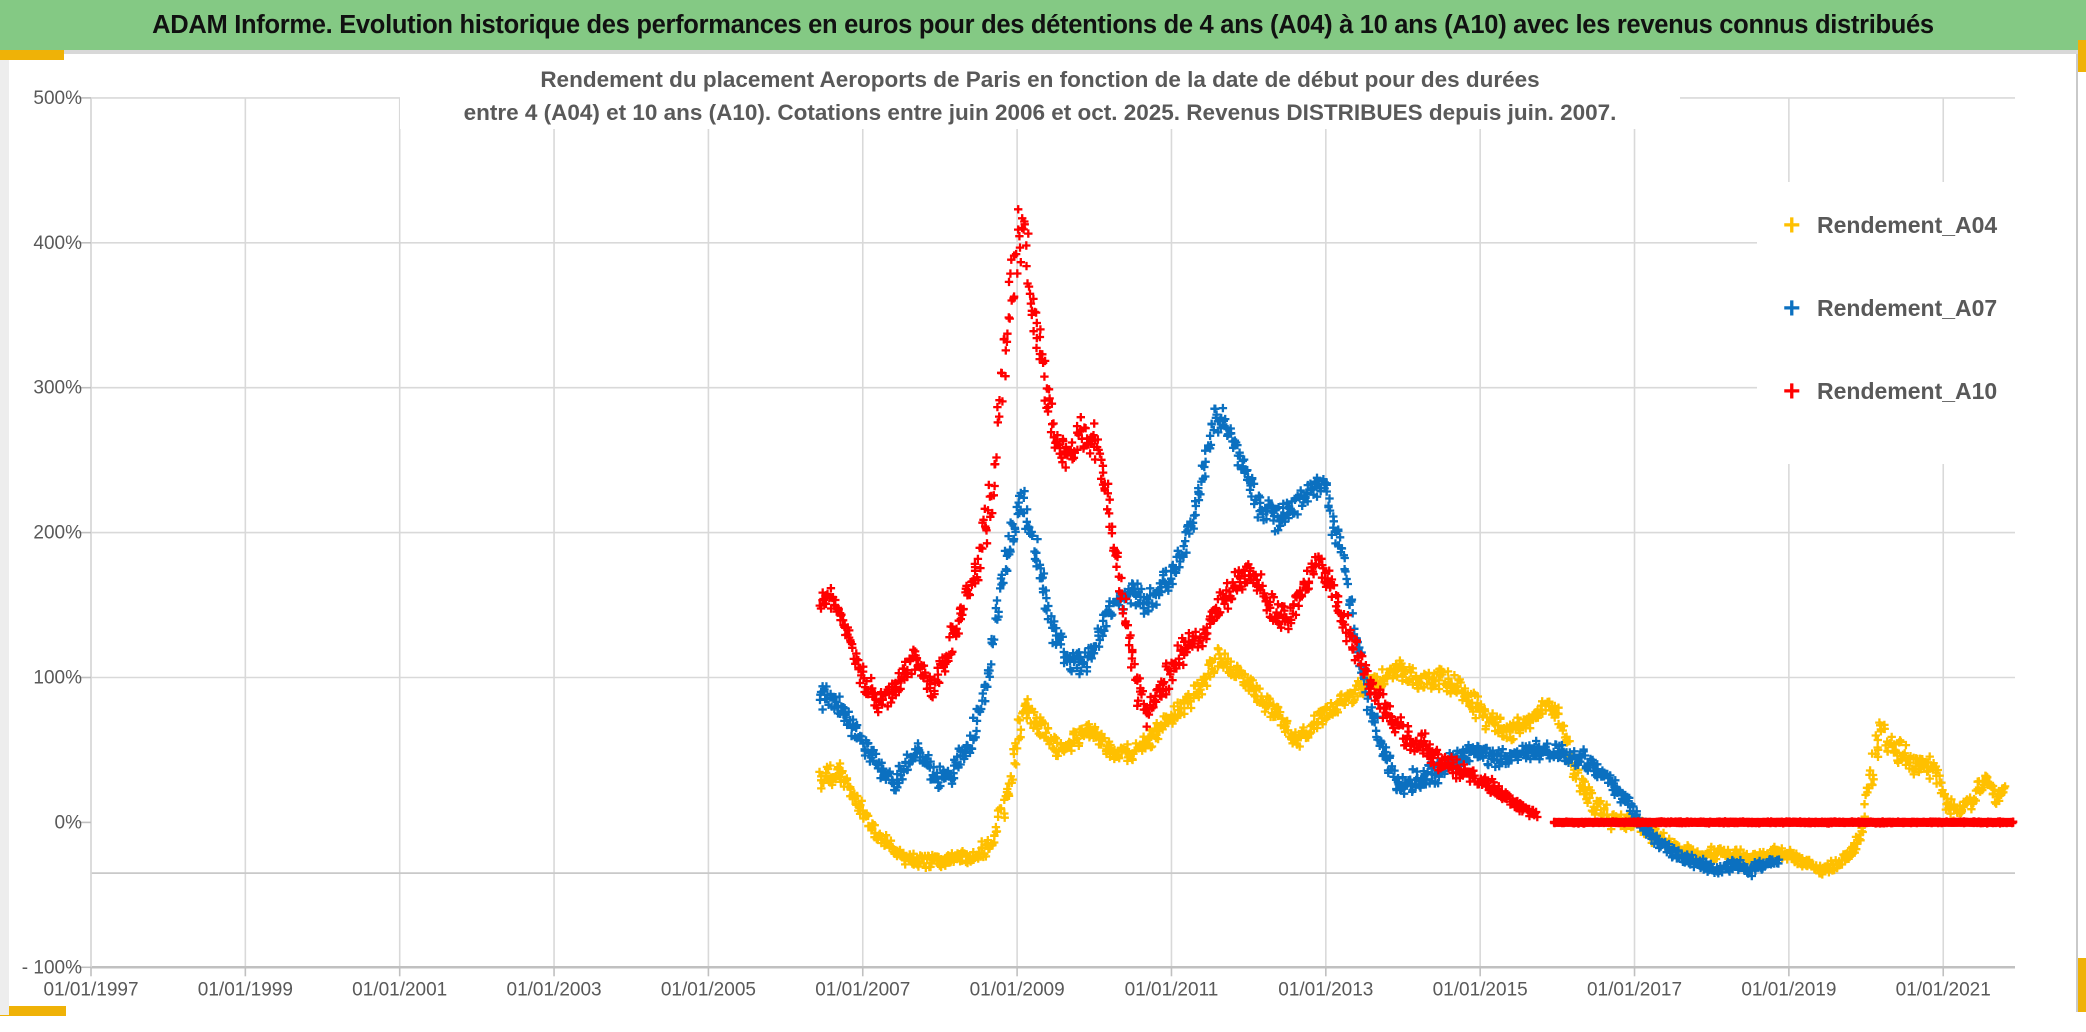 This screenshot has width=2086, height=1032. Describe the element at coordinates (245, 989) in the screenshot. I see `x-tick-label: 01/01/1999` at that location.